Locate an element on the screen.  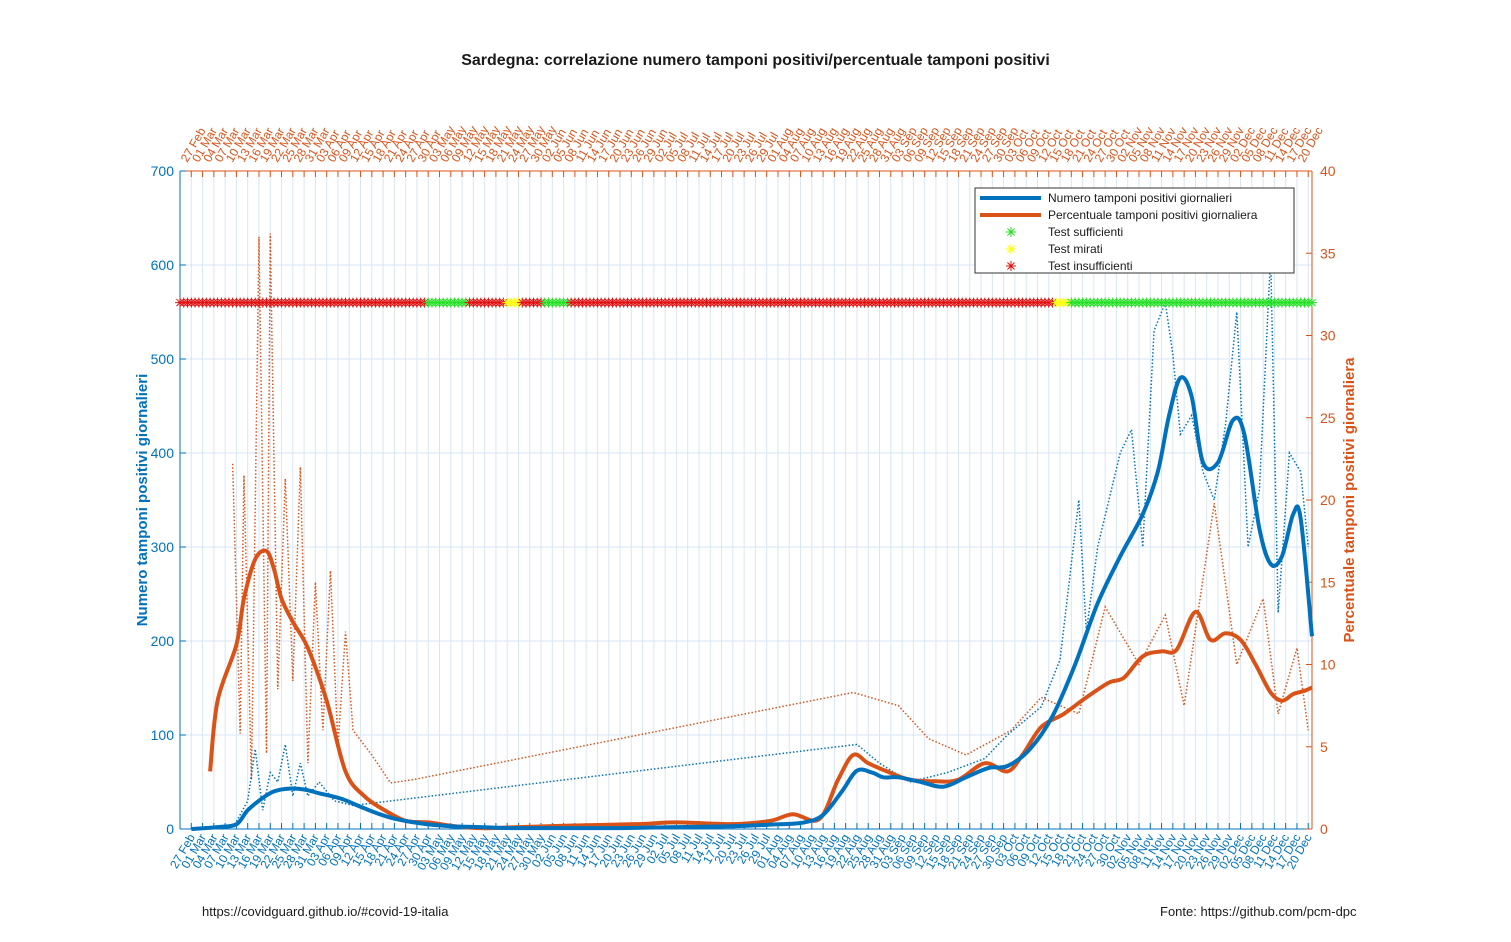
y-tick-label-right: 15 is located at coordinates (1328, 582).